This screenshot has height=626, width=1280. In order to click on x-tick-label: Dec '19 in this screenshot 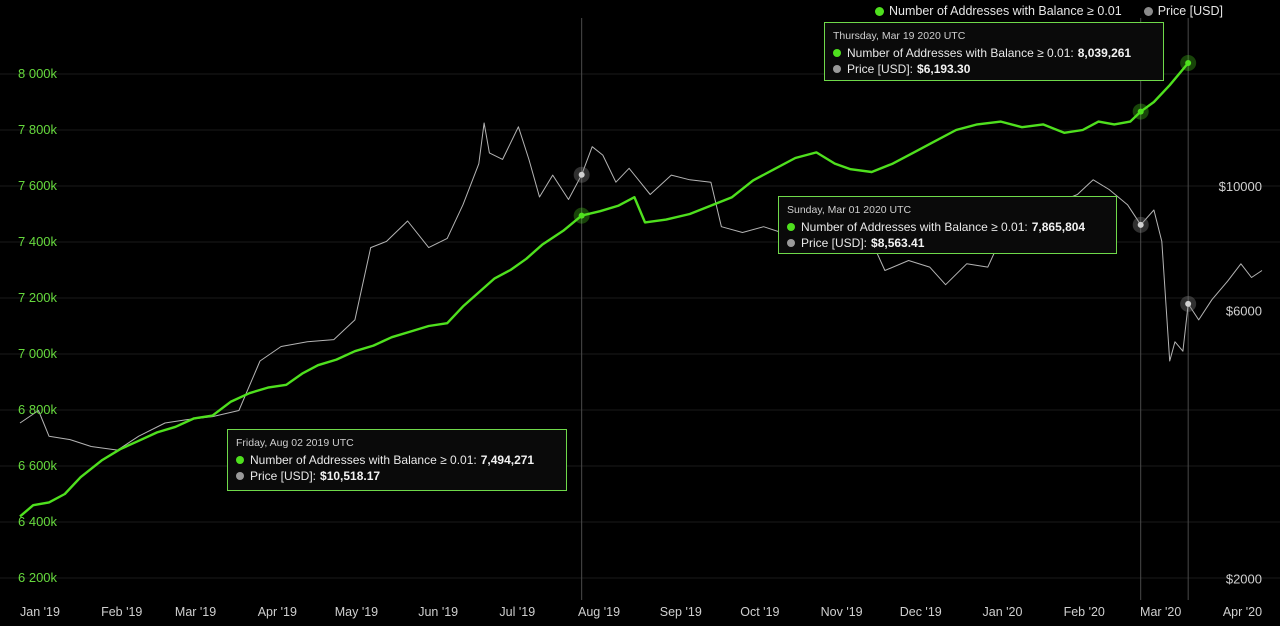, I will do `click(921, 612)`.